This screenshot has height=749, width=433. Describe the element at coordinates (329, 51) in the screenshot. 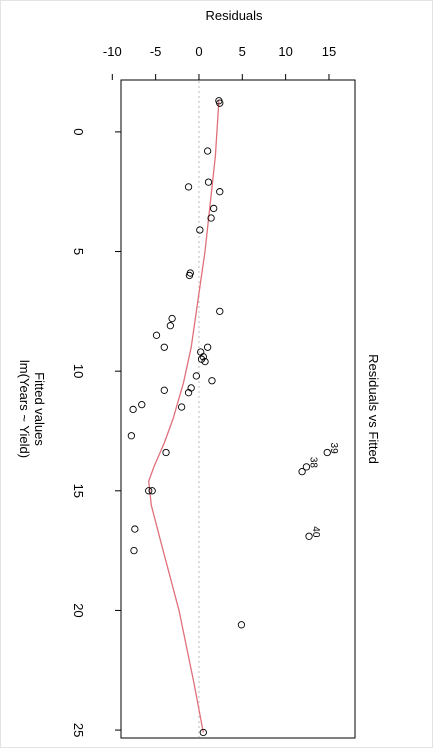

I see `residual-tick-label-5: 15` at that location.